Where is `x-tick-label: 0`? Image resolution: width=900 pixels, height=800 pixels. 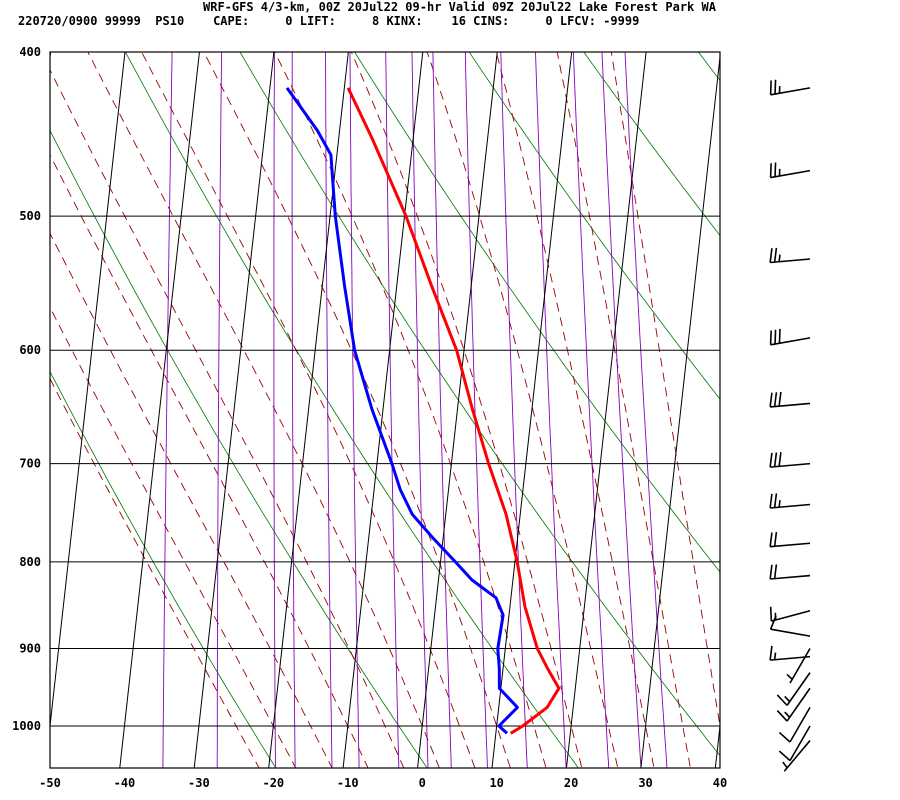
x-tick-label: 0 is located at coordinates (422, 783).